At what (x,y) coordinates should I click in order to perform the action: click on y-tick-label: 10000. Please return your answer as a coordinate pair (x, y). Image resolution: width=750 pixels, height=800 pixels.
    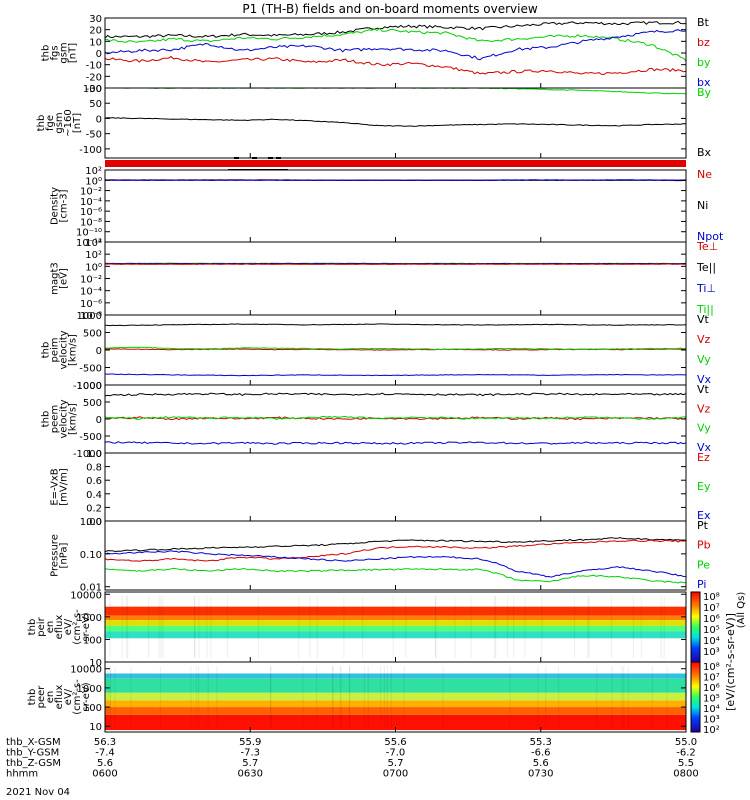
    Looking at the image, I should click on (86, 670).